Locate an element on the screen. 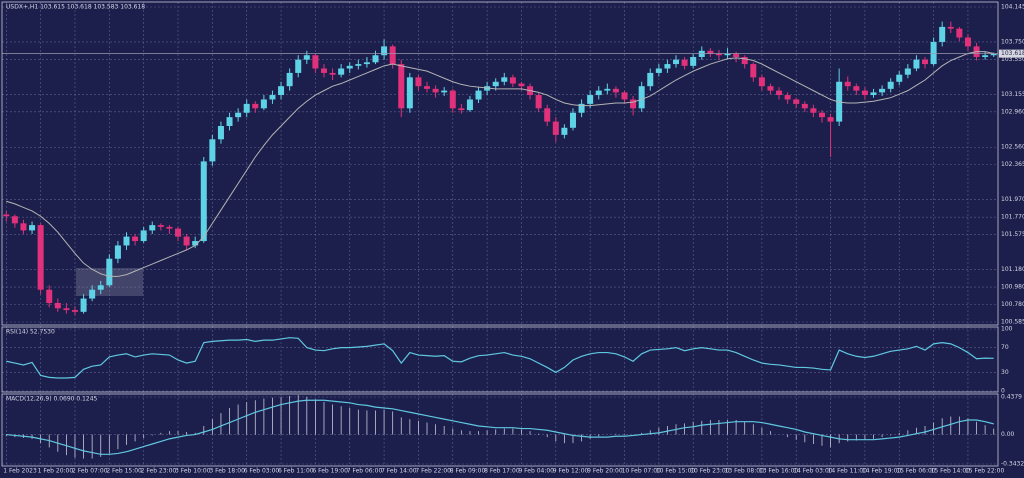  rsi-panel-frame is located at coordinates (500, 359).